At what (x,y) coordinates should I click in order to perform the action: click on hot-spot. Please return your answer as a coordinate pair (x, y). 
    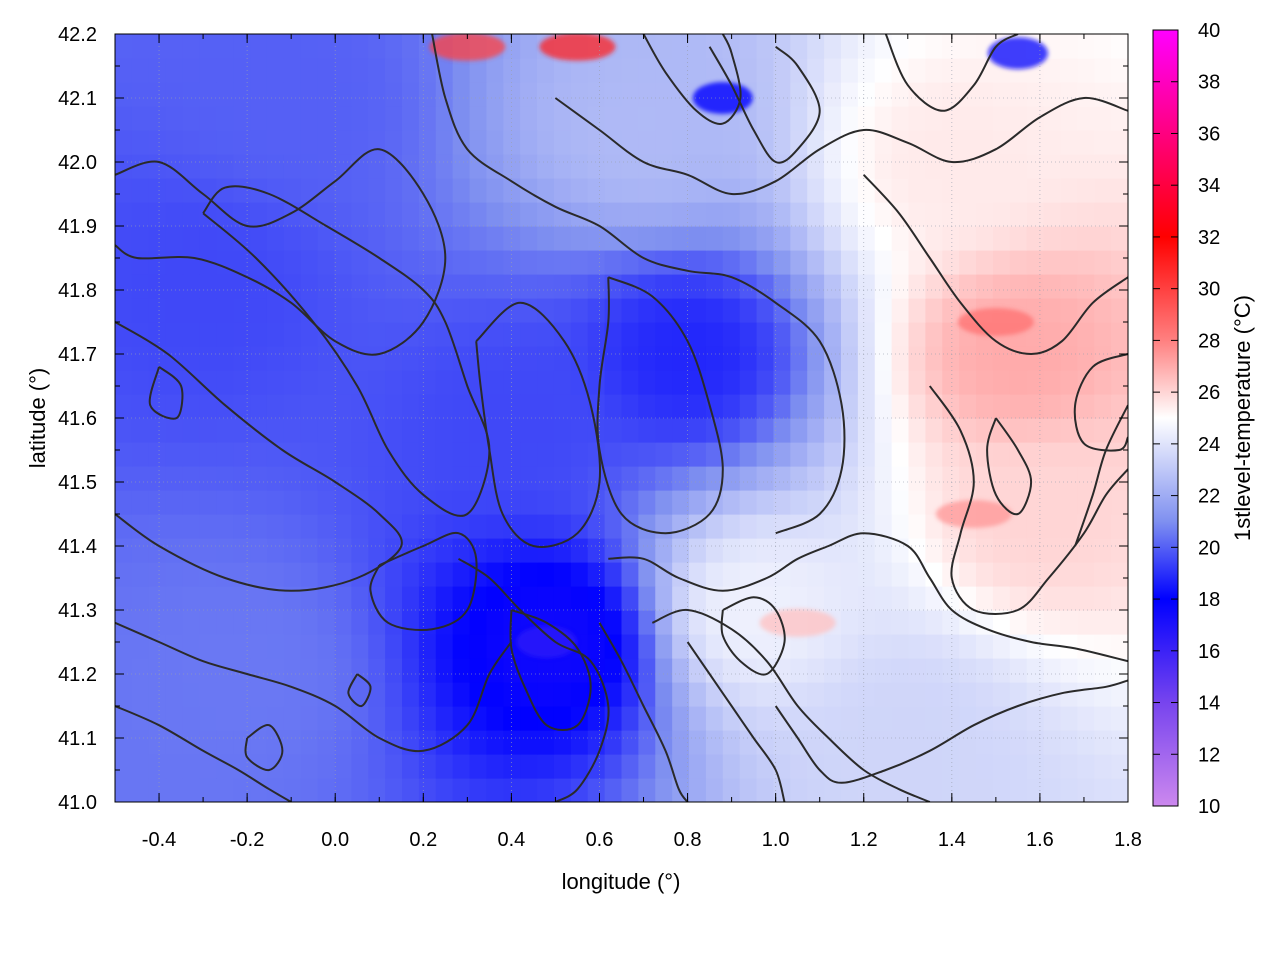
    Looking at the image, I should click on (577, 47).